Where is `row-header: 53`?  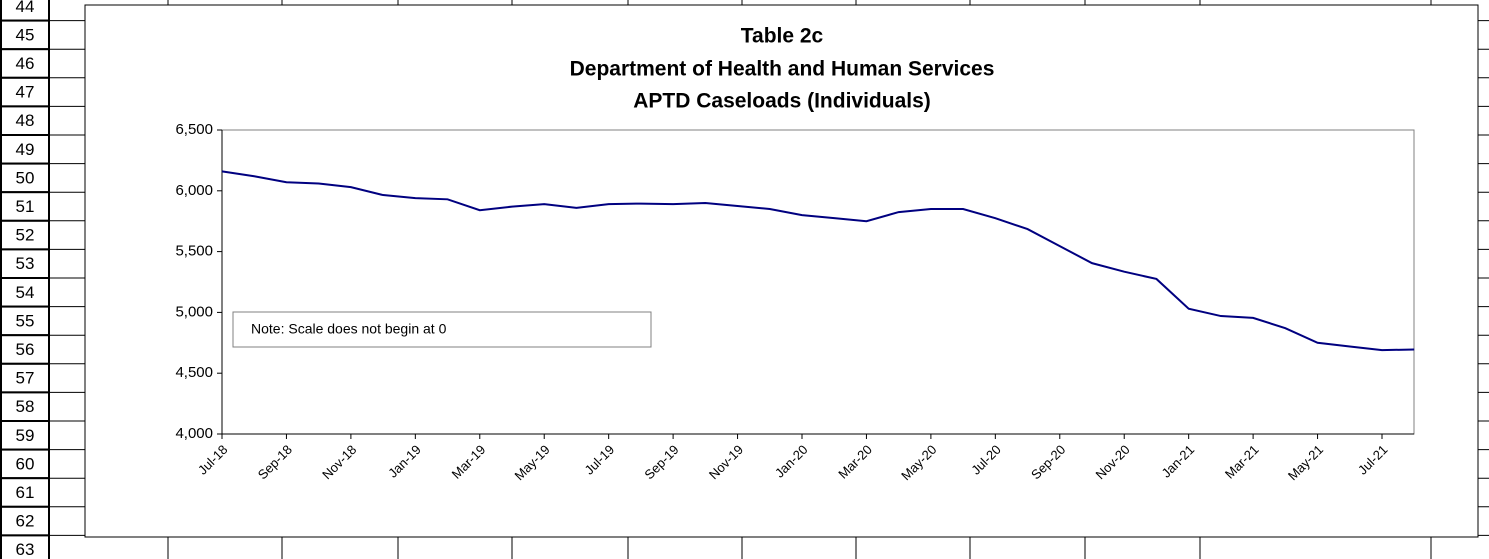 row-header: 53 is located at coordinates (25, 263).